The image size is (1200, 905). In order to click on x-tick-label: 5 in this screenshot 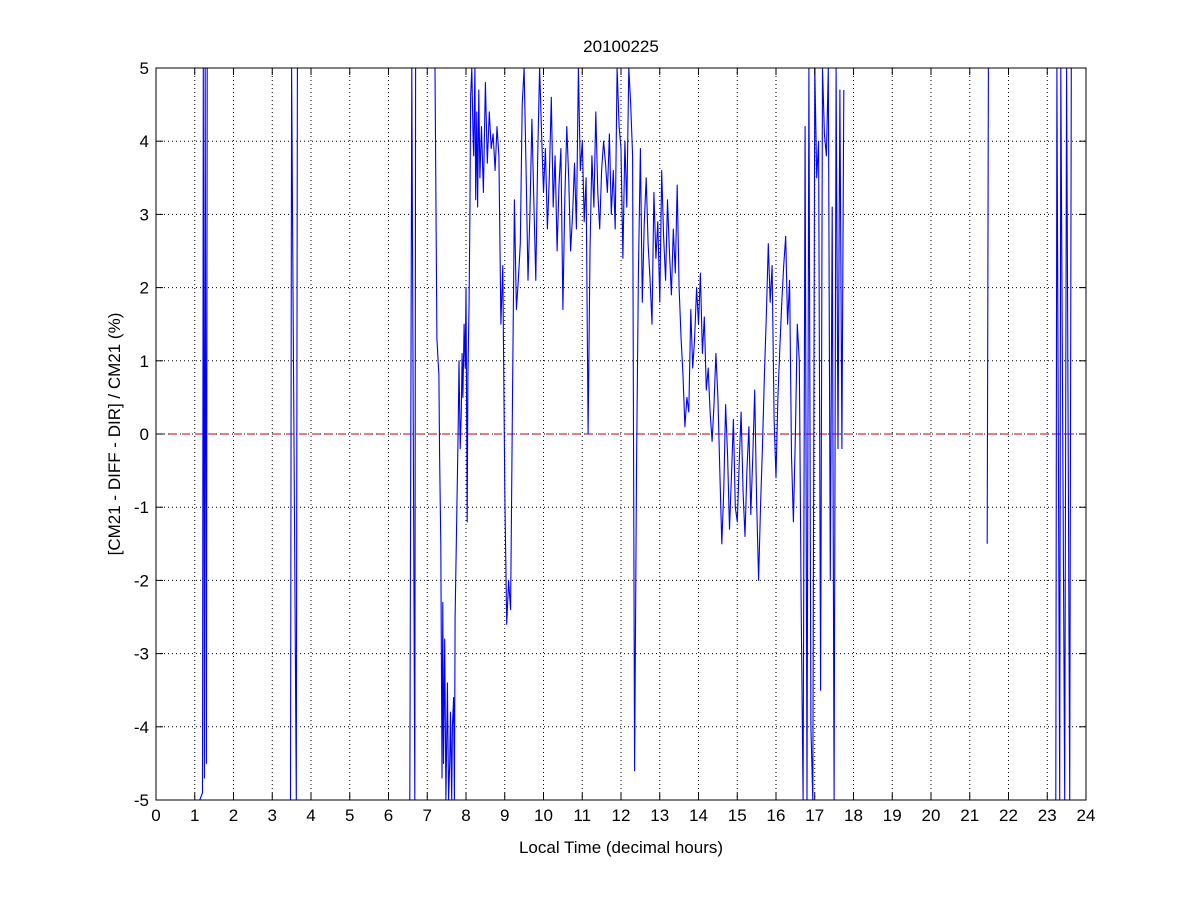, I will do `click(349, 815)`.